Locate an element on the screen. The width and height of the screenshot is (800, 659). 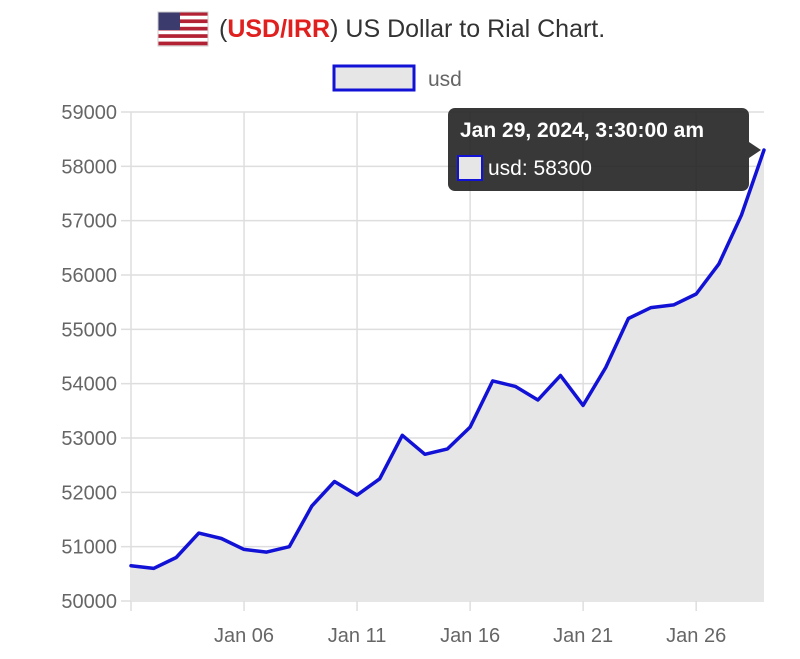
y-tick-label: 50000 is located at coordinates (89, 602).